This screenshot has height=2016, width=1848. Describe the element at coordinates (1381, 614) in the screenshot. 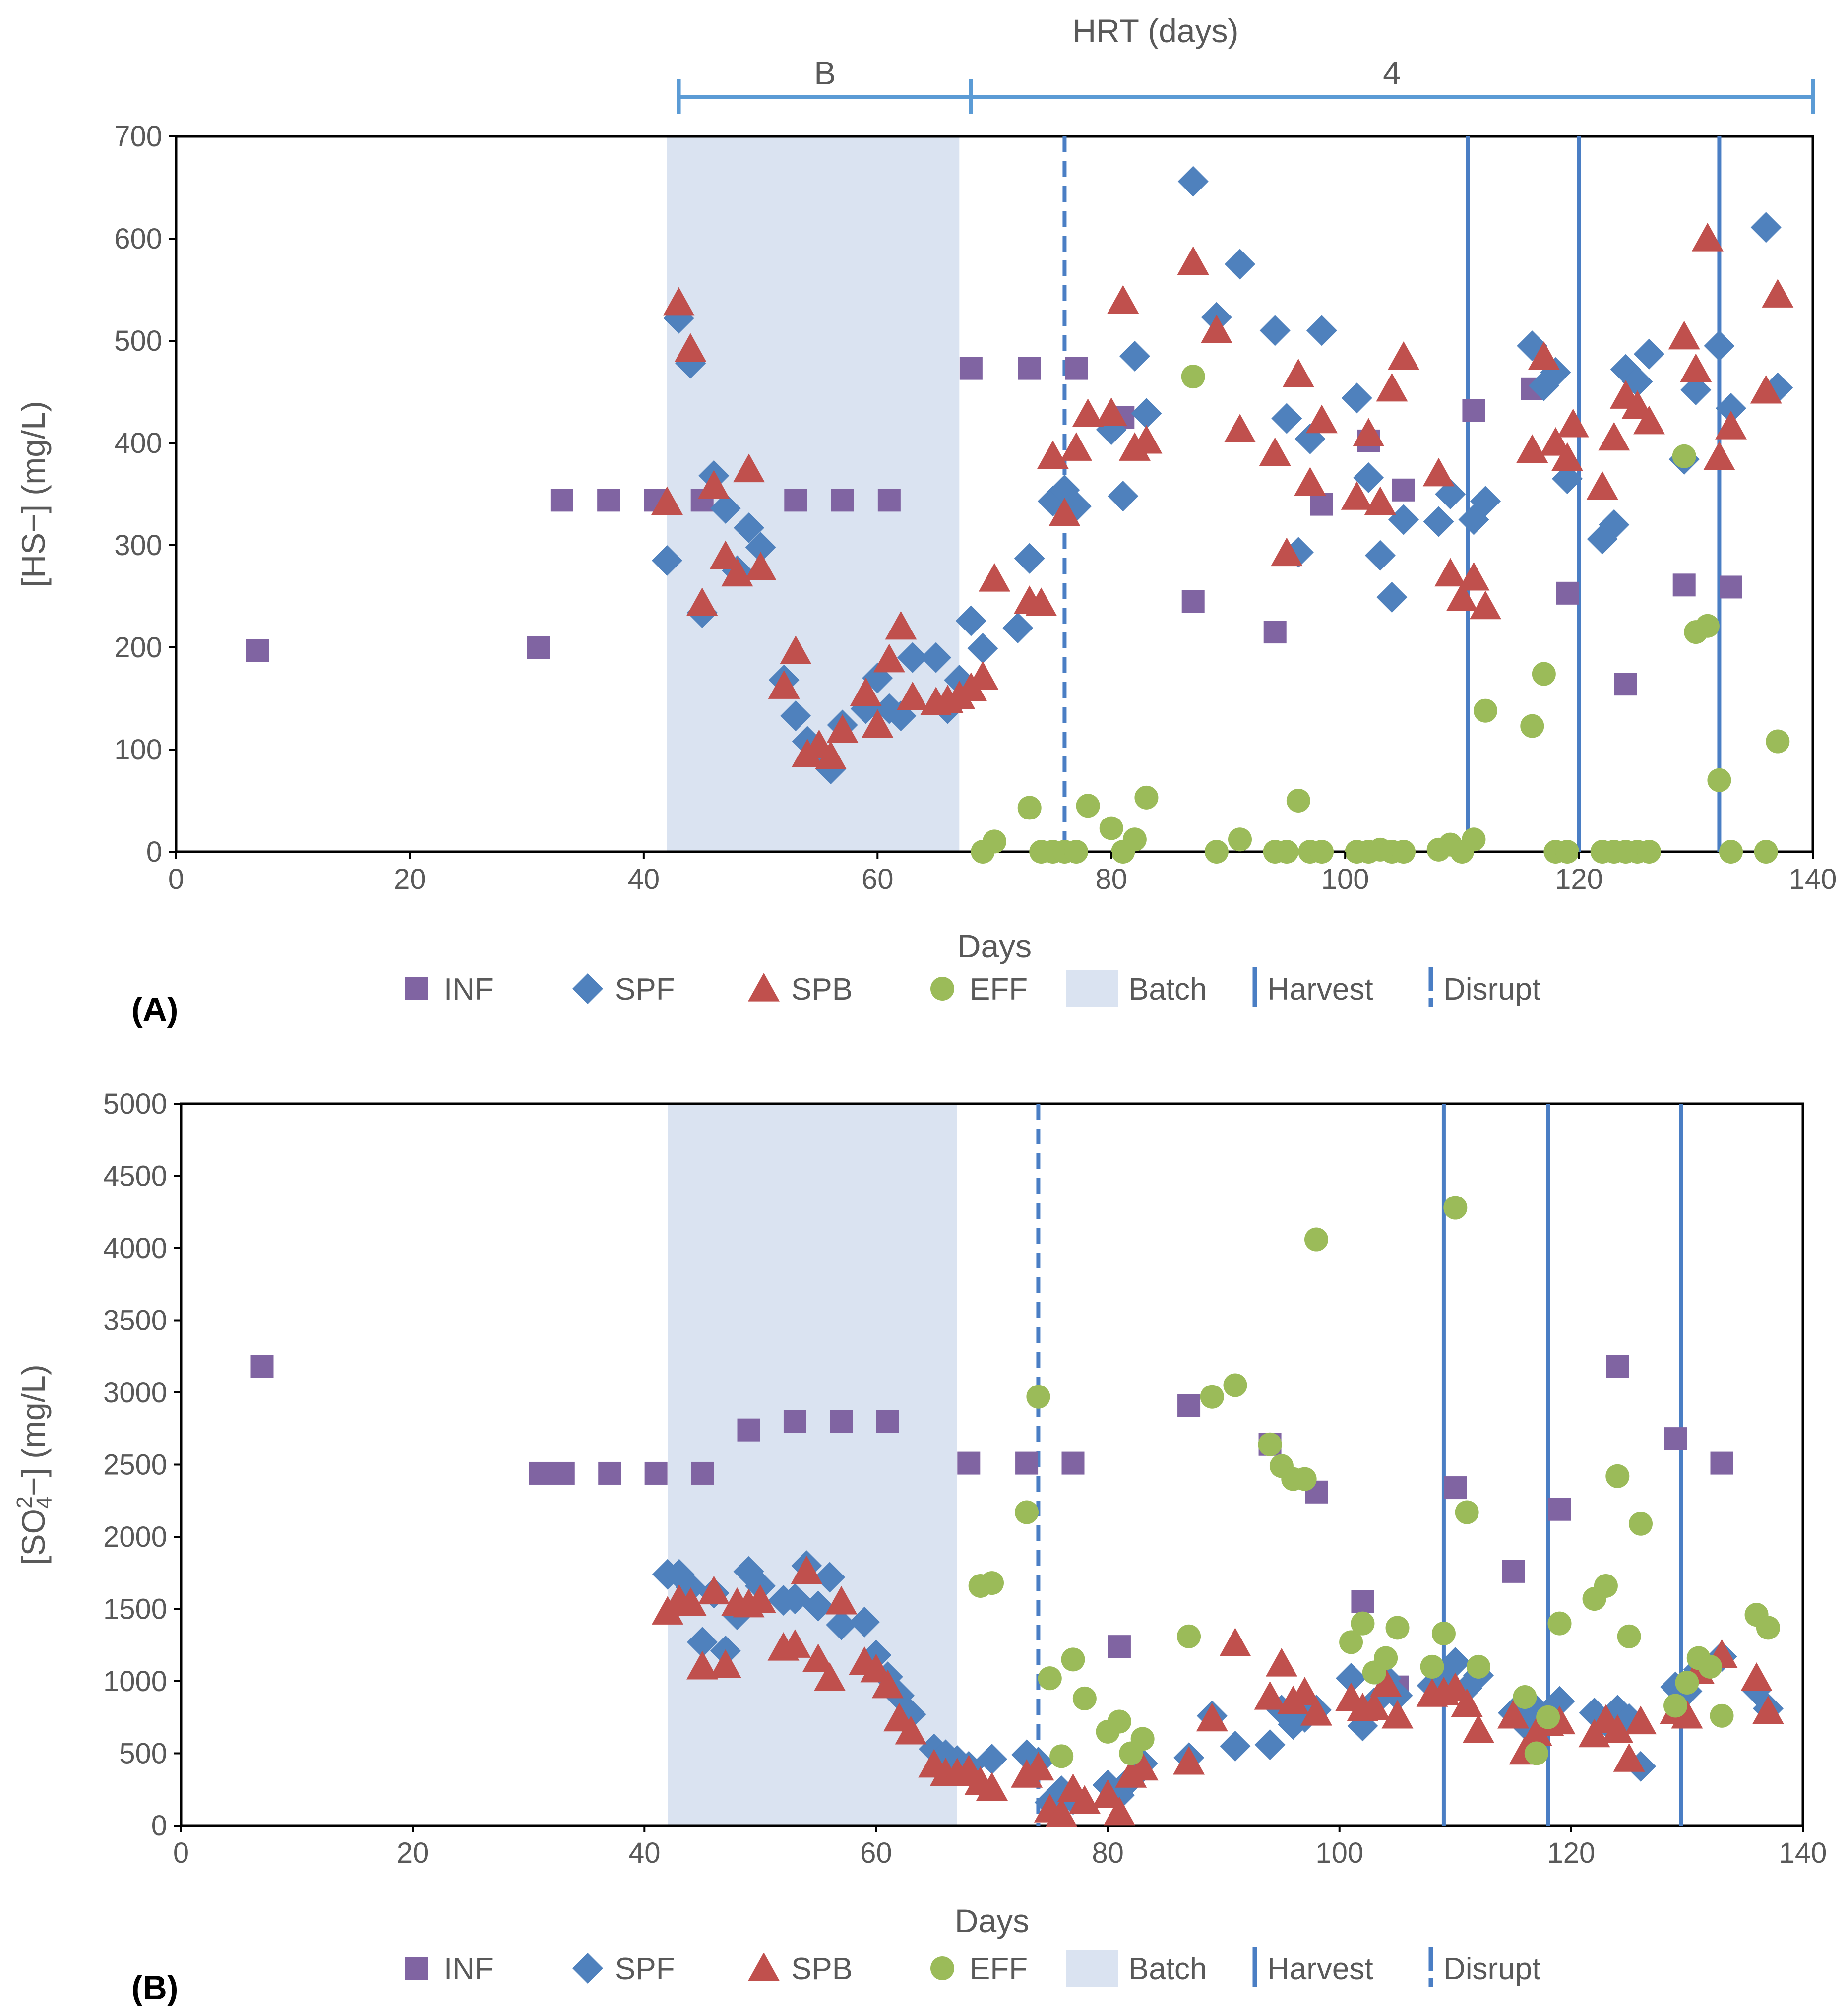

I see `panel-a-series-eff` at that location.